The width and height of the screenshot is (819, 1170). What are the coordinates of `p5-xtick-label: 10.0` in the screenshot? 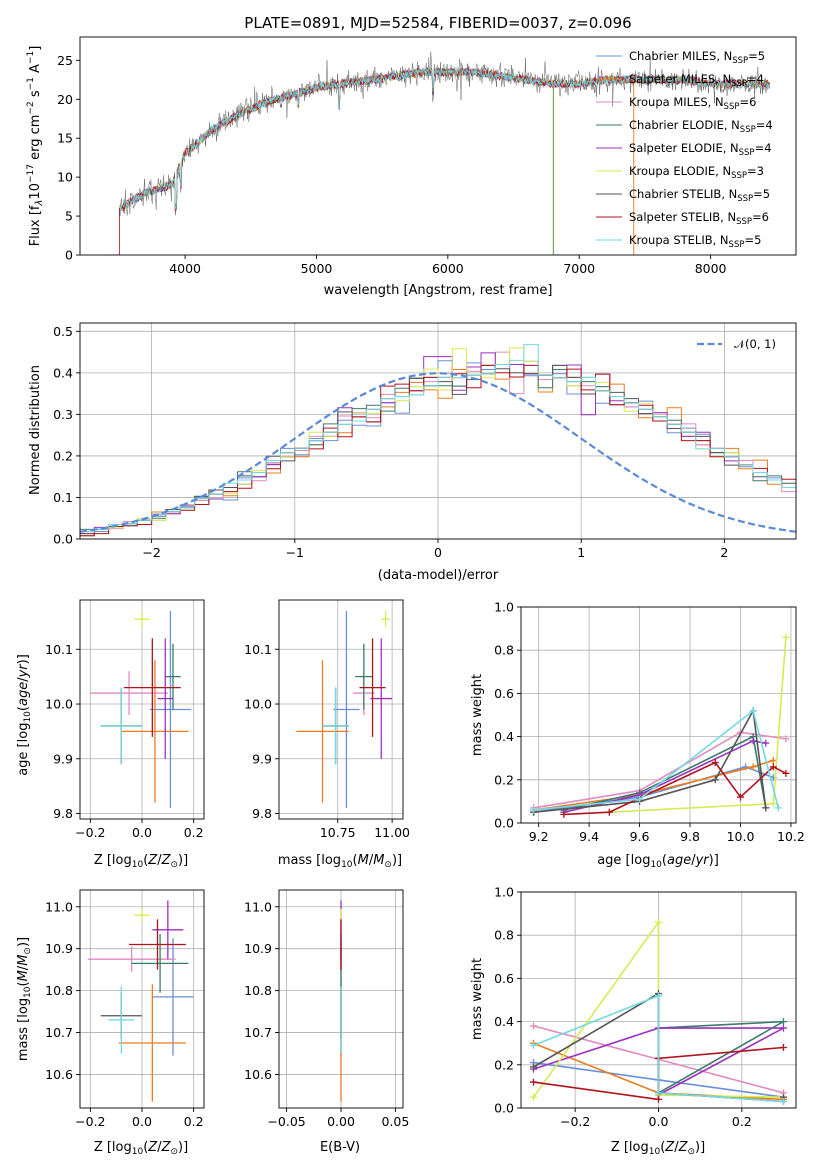 It's located at (741, 836).